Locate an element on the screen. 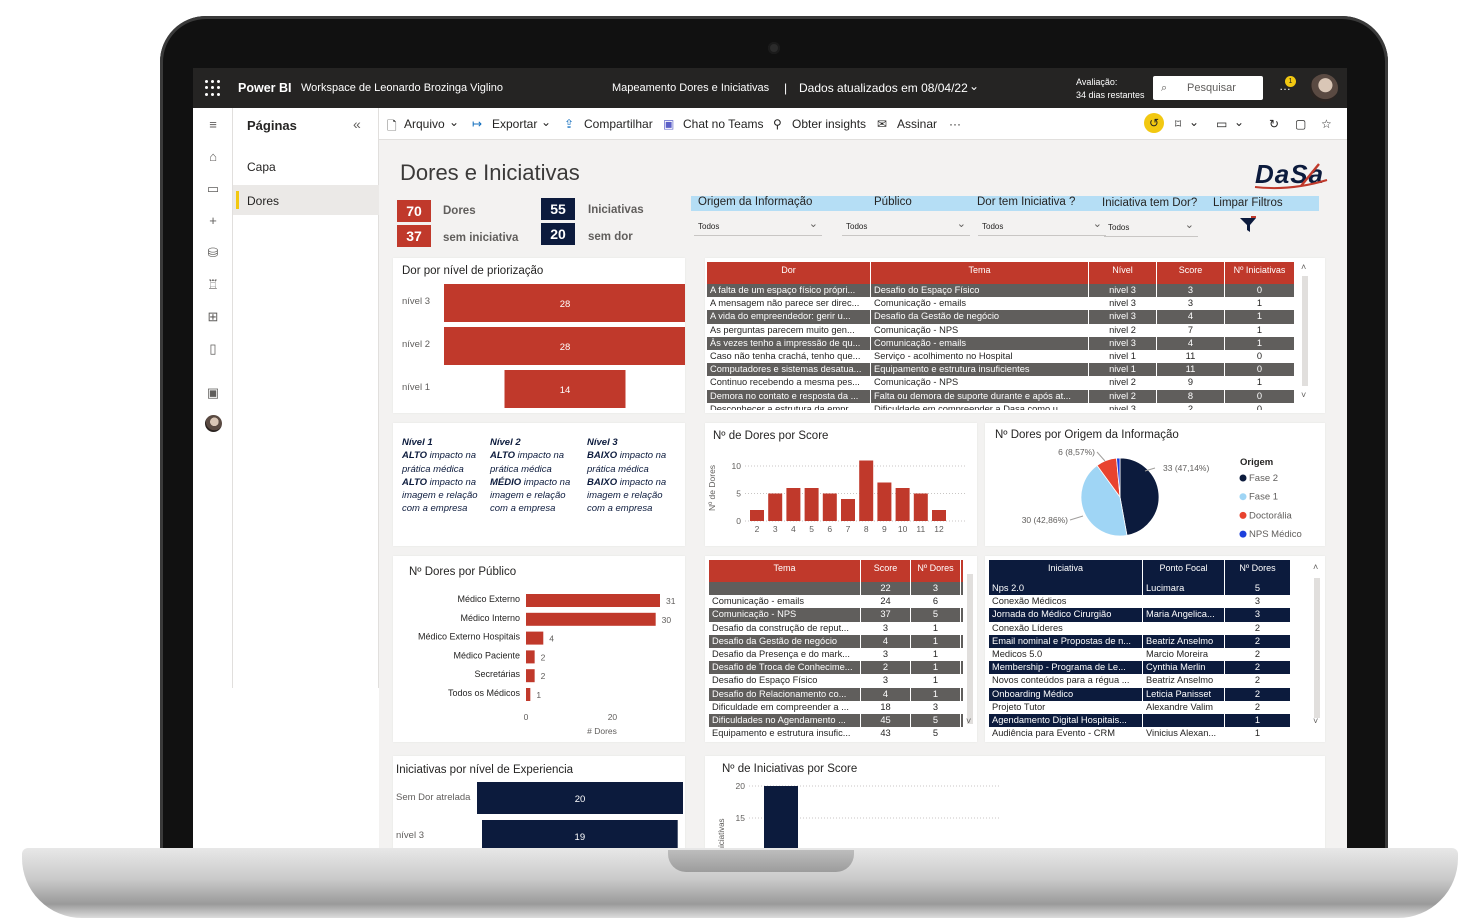 The width and height of the screenshot is (1458, 918). dores-table-scrollbar is located at coordinates (1305, 331).